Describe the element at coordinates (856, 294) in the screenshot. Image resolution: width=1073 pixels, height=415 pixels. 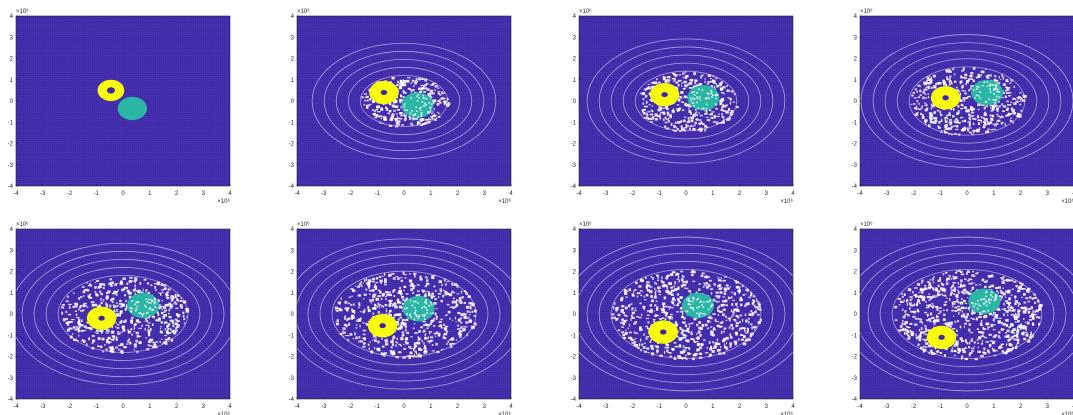
I see `y-tick-label: 1` at that location.